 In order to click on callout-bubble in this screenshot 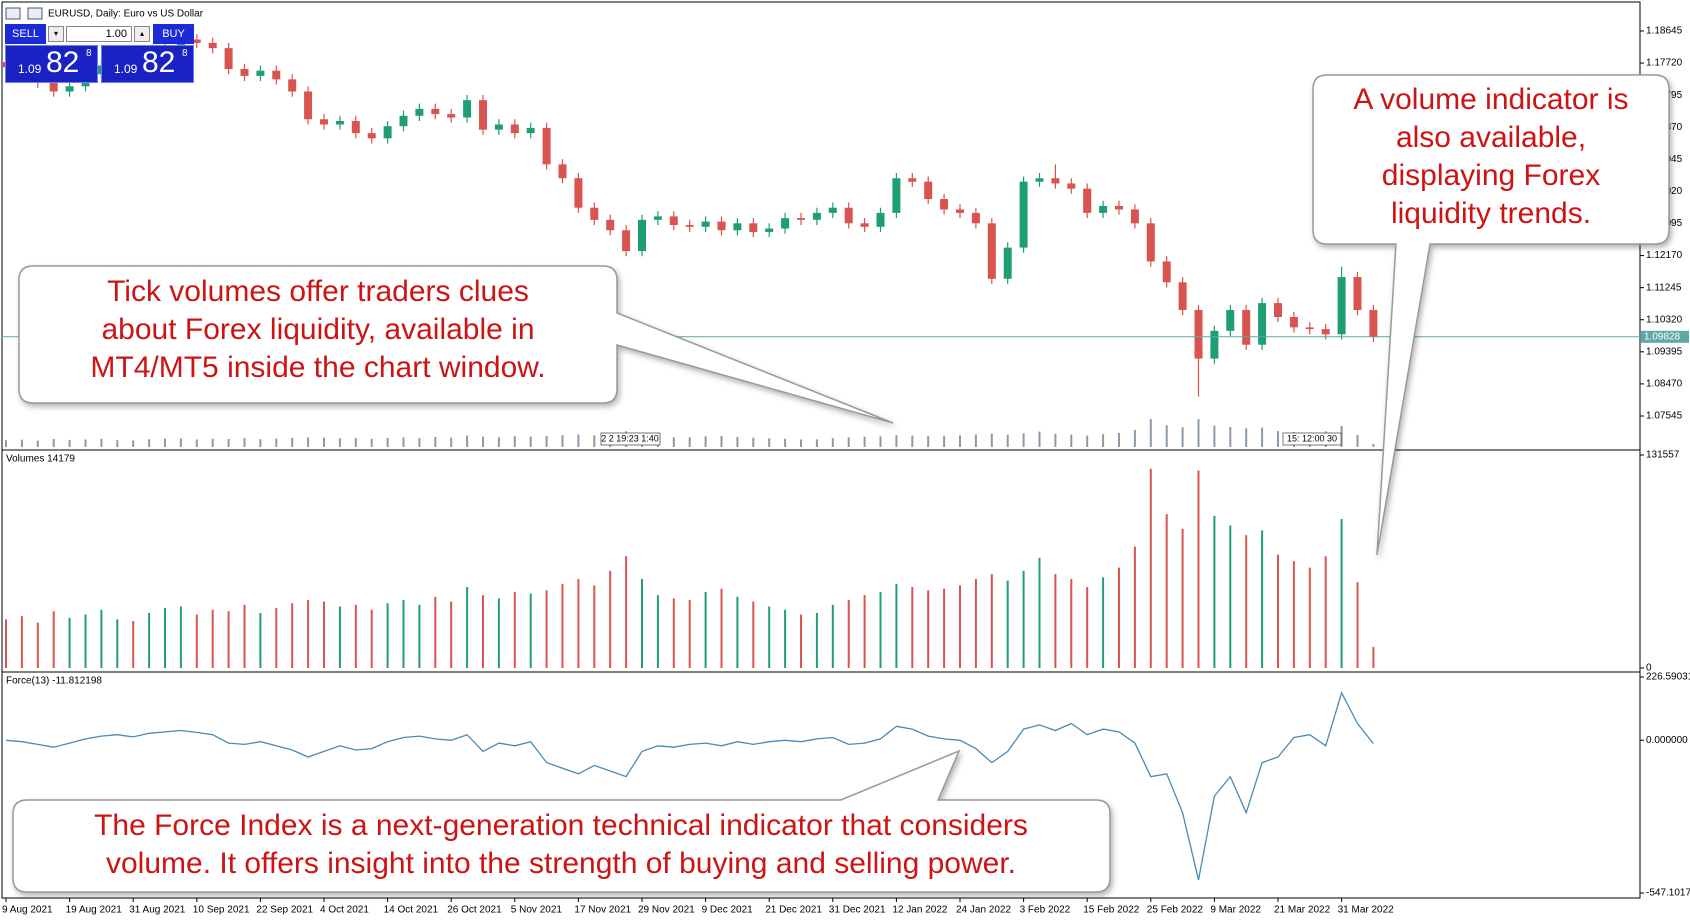, I will do `click(561, 821)`.